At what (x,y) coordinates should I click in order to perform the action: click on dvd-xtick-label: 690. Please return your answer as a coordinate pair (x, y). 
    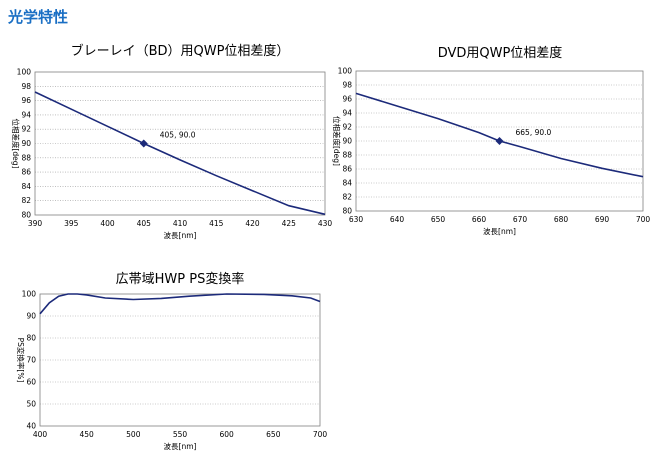
    Looking at the image, I should click on (602, 219).